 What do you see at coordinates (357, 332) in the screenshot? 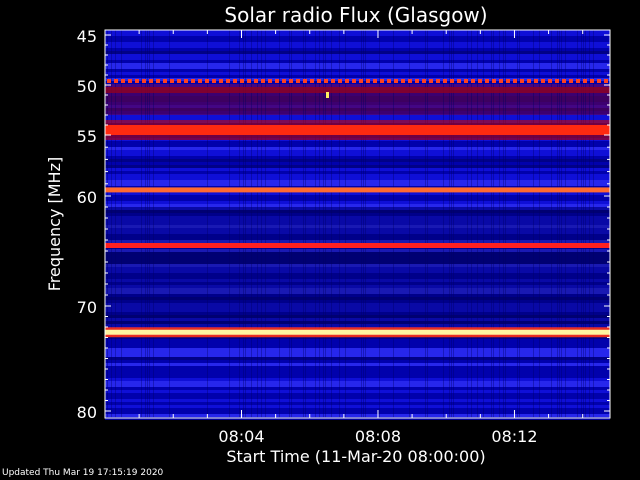
I see `band-yellow-white` at bounding box center [357, 332].